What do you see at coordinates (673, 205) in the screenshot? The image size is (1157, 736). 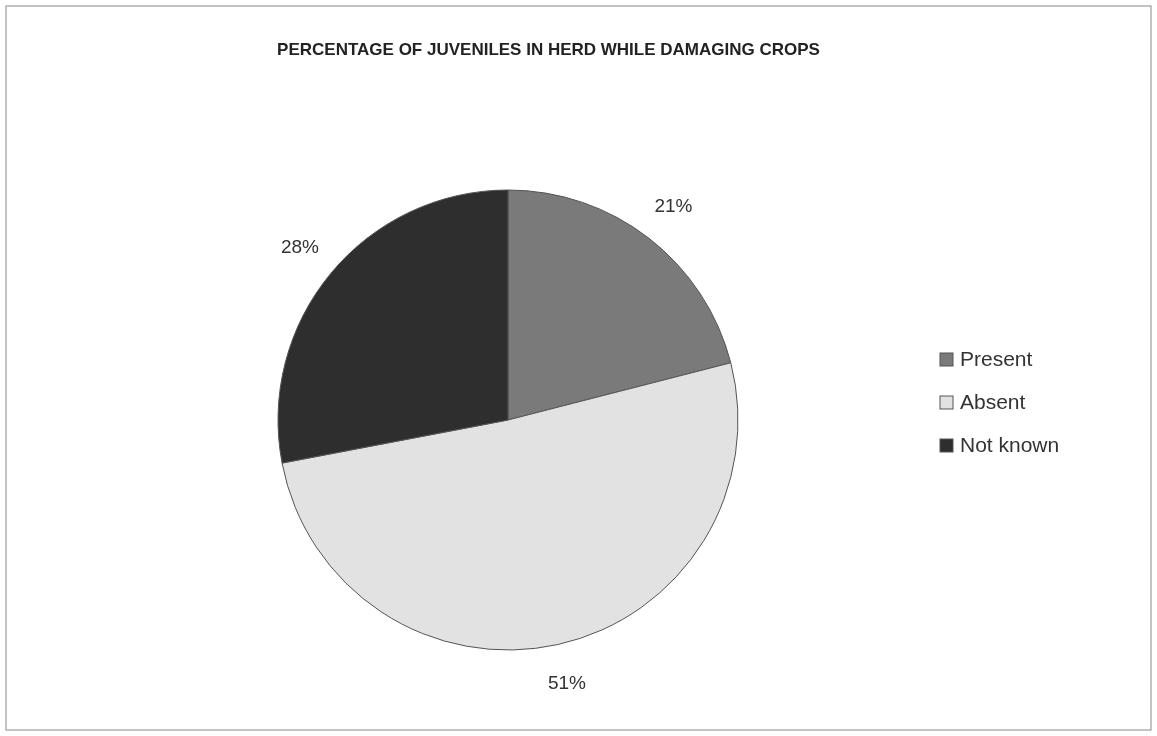 I see `data-label: 21%` at bounding box center [673, 205].